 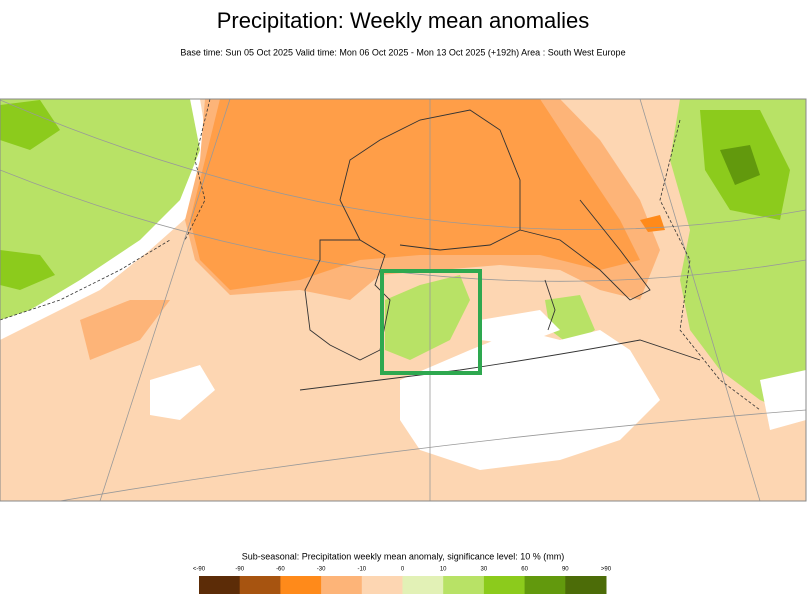 I want to click on colorbar: <-90 -90 -60 -30 -10 0 10 30 60 90 >90, so click(x=402, y=580).